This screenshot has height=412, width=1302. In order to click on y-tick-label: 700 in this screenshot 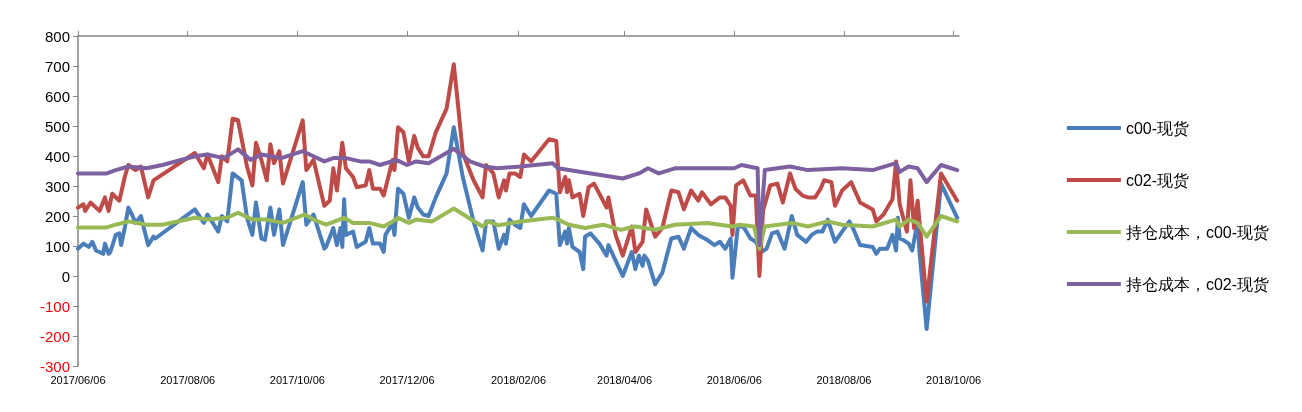, I will do `click(57, 66)`.